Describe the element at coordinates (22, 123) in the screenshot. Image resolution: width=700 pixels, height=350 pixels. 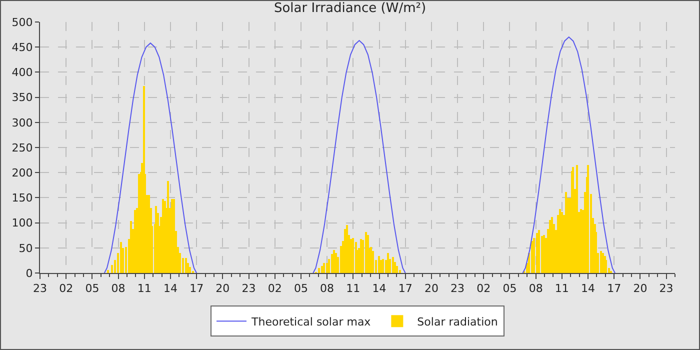
I see `y-tick-label: 300` at that location.